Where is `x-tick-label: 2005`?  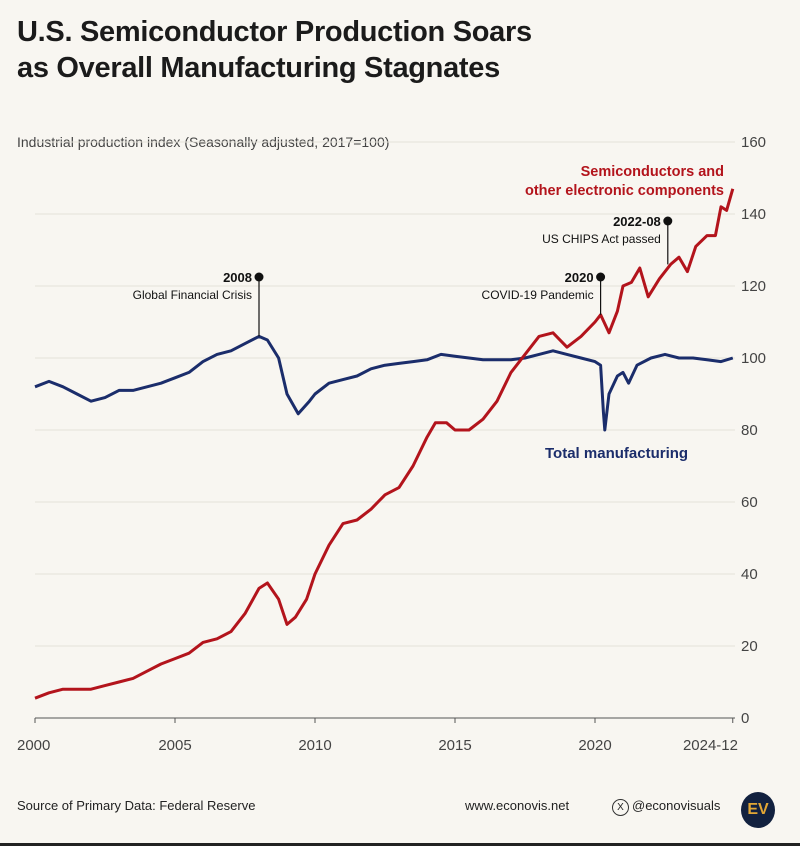 x-tick-label: 2005 is located at coordinates (174, 745).